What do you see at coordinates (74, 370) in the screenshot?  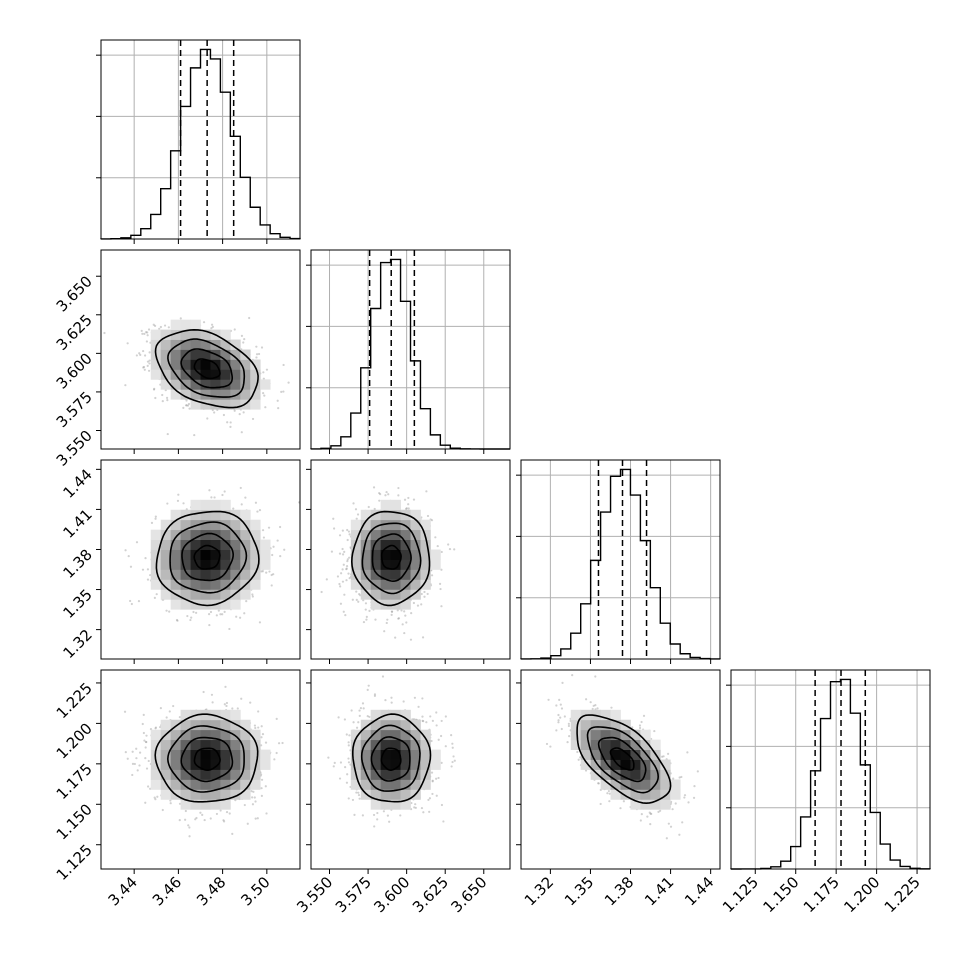 I see `y-tick-label-2: 3.600` at bounding box center [74, 370].